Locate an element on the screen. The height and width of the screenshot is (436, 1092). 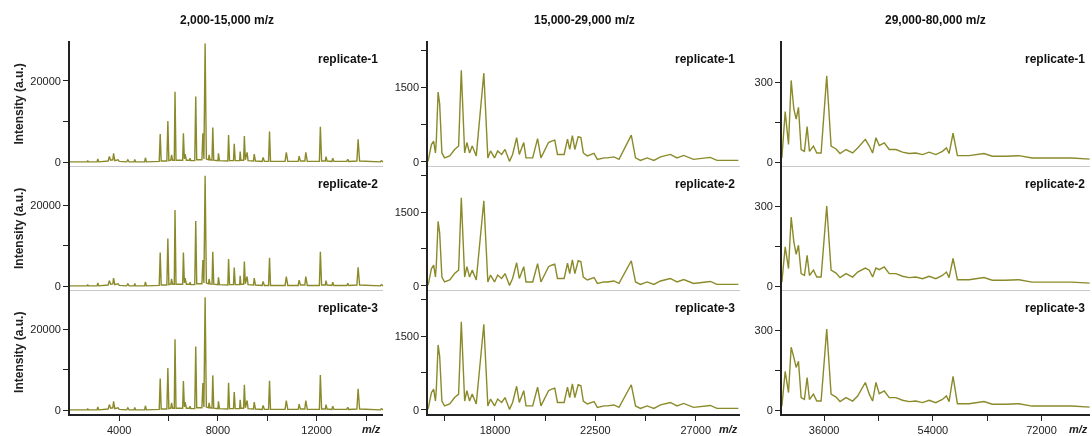
x-tick-label: 4000 is located at coordinates (119, 430).